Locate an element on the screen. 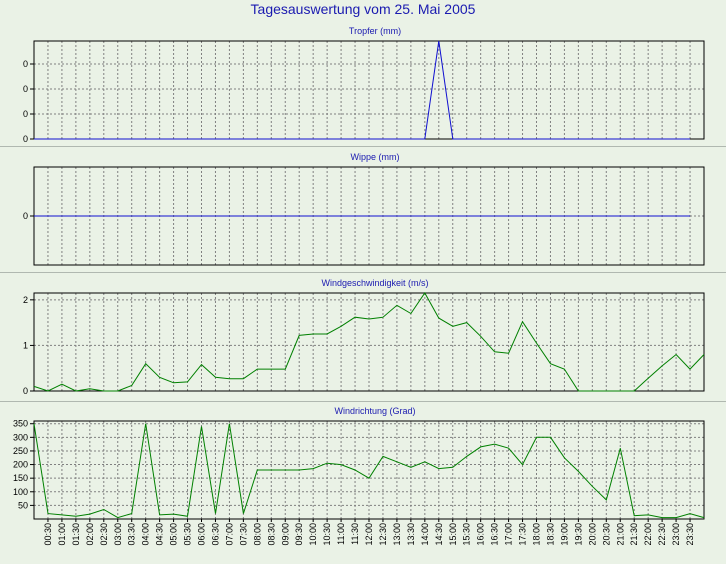  x-tick-label: 20:00 is located at coordinates (592, 534).